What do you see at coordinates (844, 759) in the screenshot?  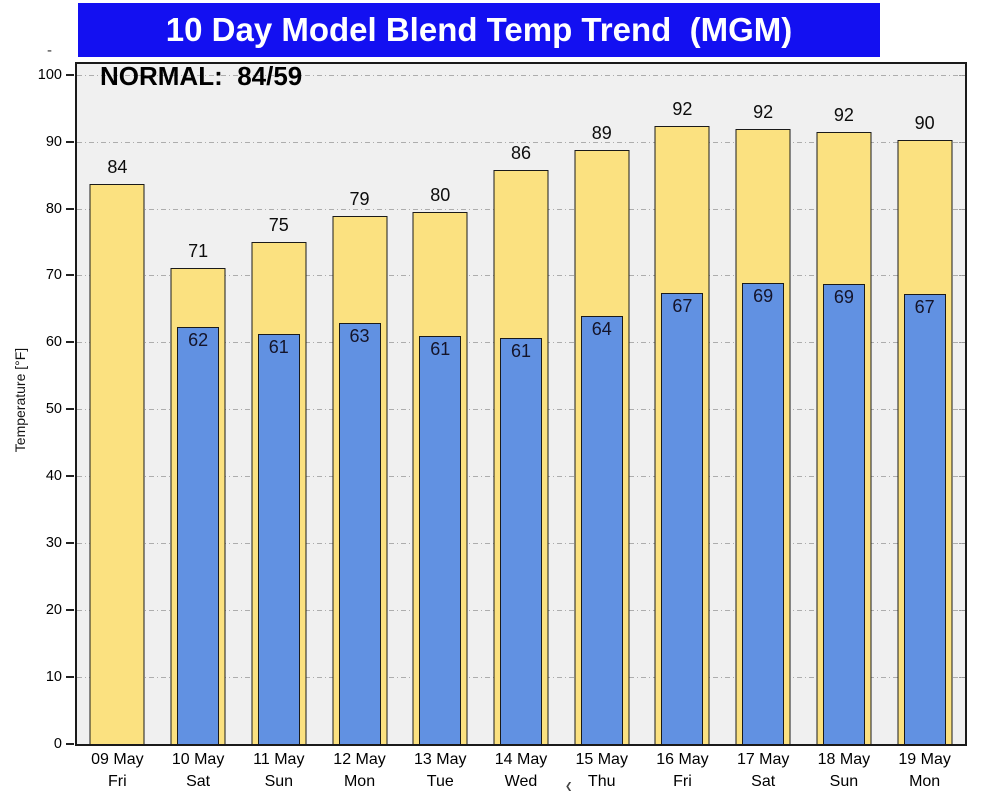 I see `x-label-date: 18 May` at bounding box center [844, 759].